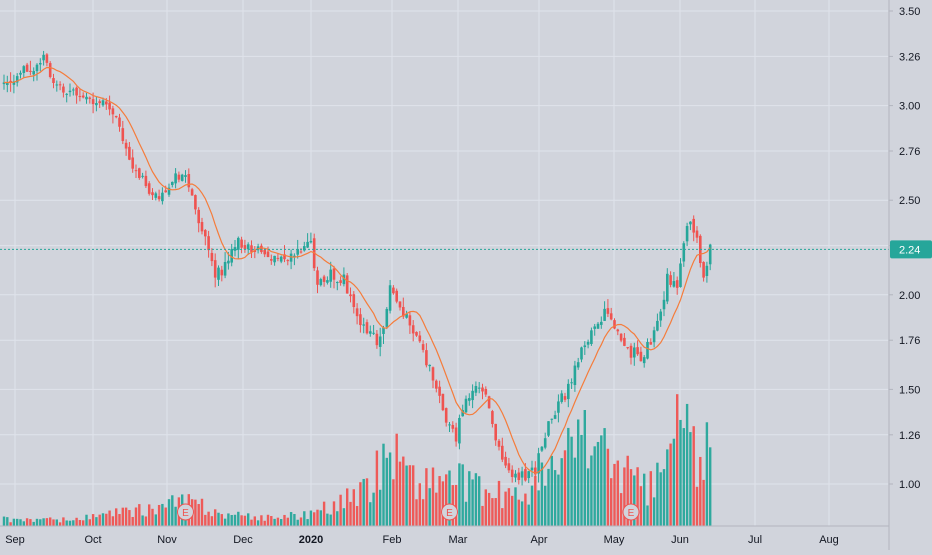  What do you see at coordinates (614, 540) in the screenshot?
I see `time-tick-label: May` at bounding box center [614, 540].